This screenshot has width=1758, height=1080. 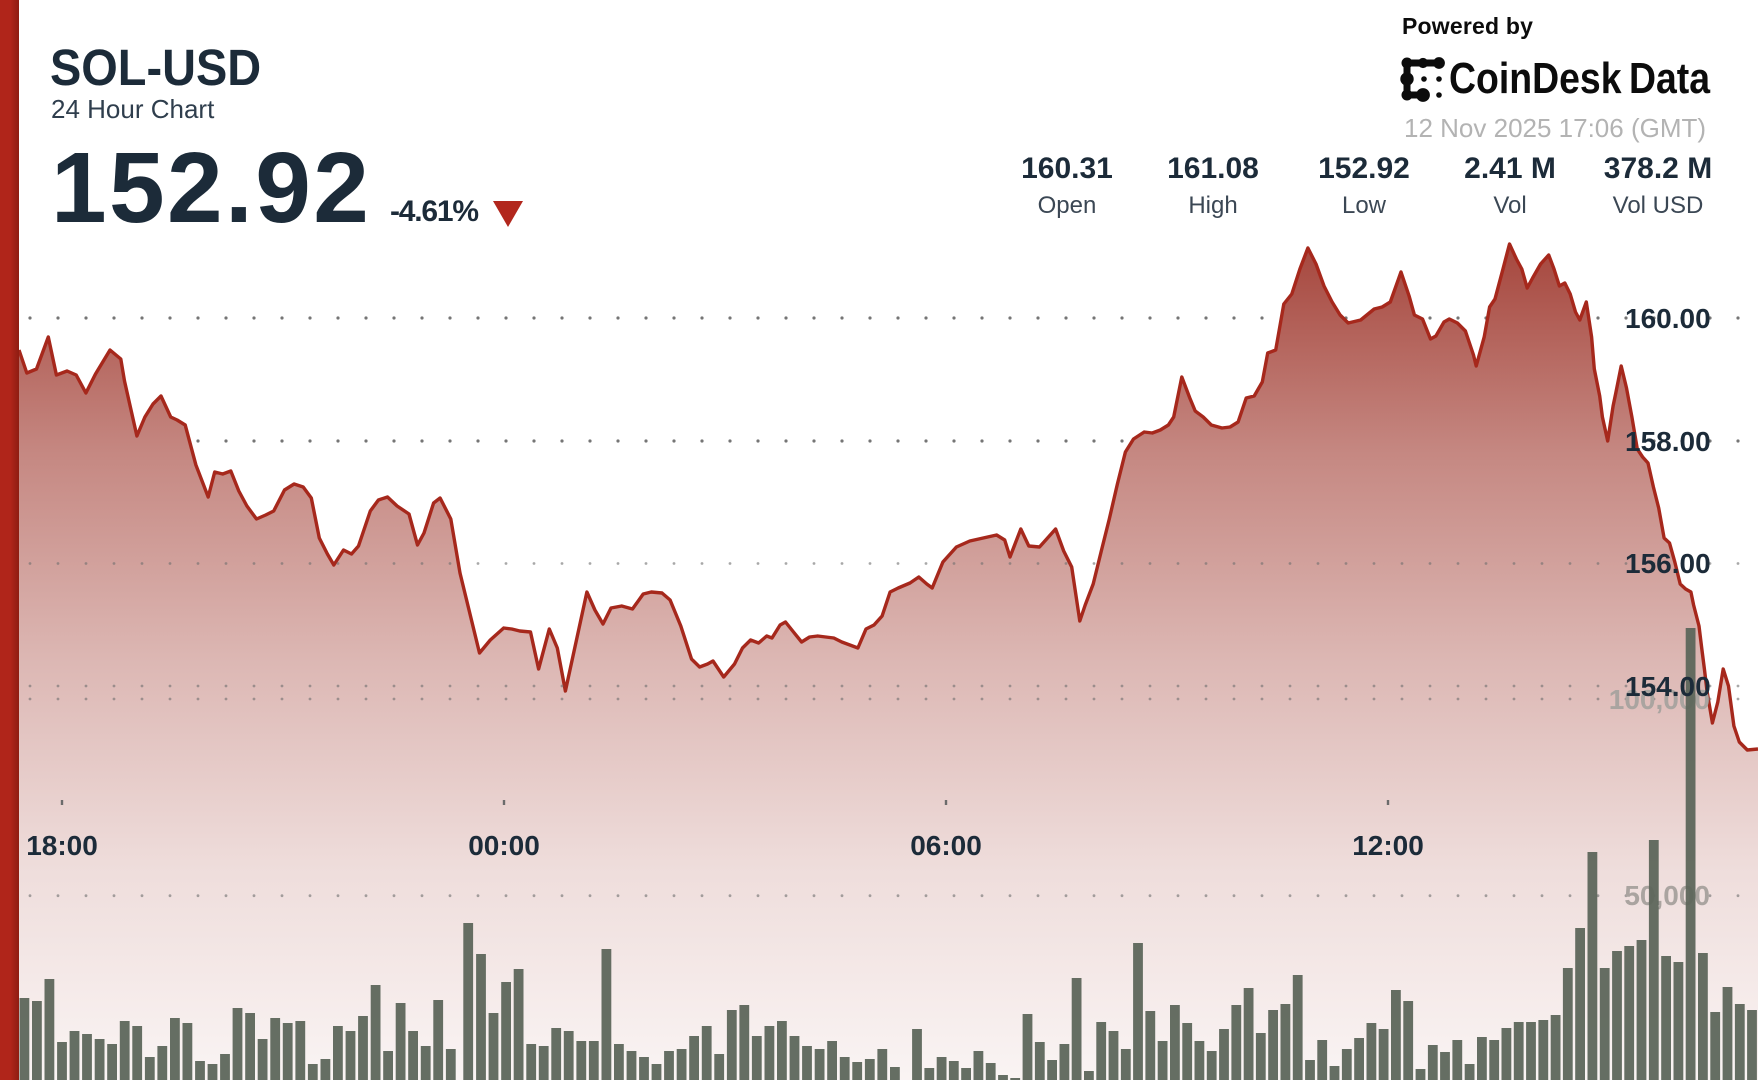 I want to click on svg-text: 18:00, so click(x=62, y=845).